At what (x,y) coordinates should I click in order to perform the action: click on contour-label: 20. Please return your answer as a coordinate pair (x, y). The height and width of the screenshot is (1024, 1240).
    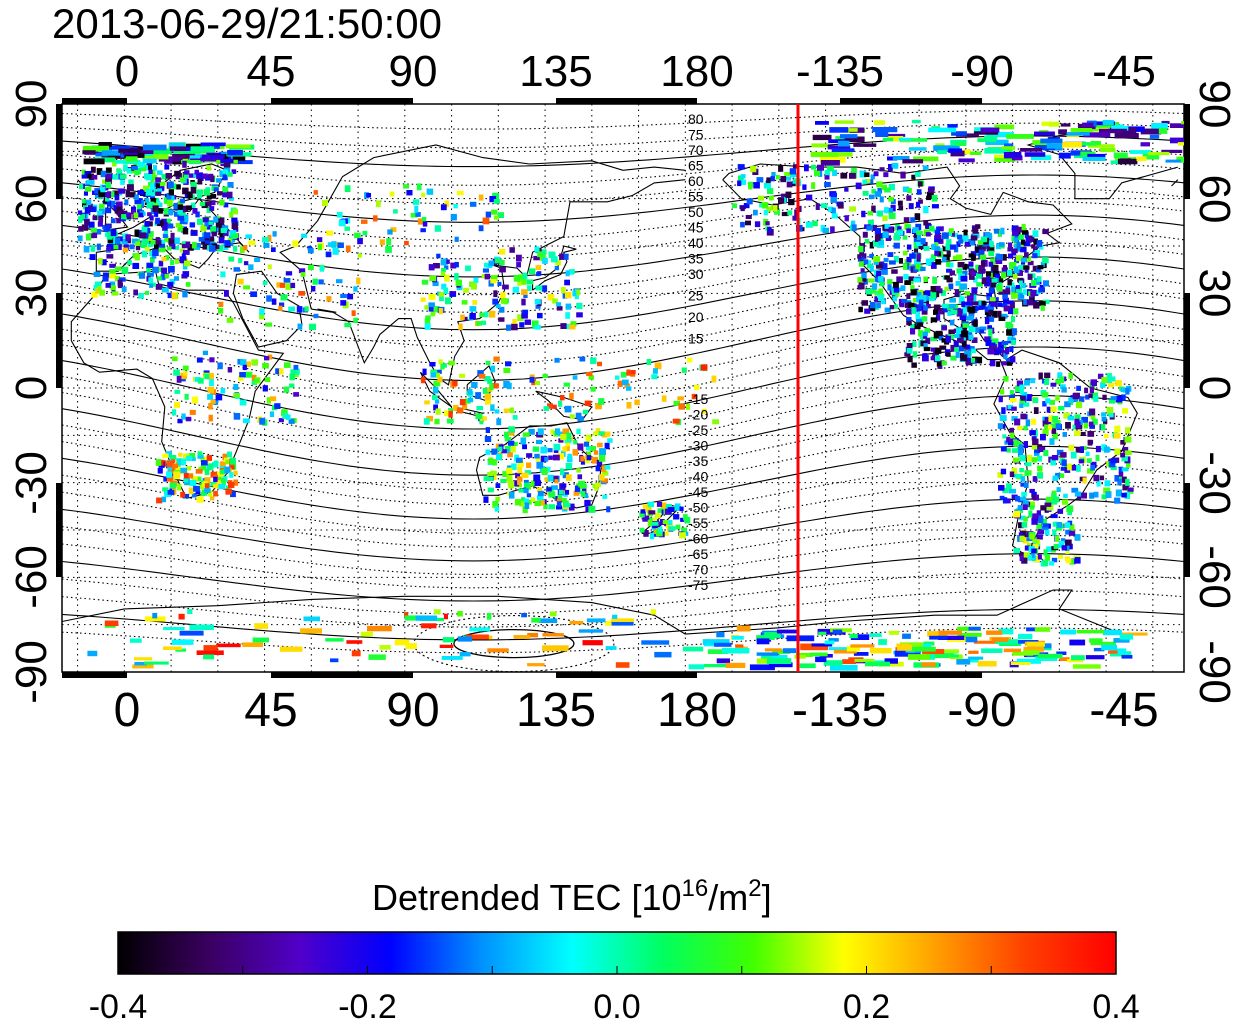
    Looking at the image, I should click on (696, 317).